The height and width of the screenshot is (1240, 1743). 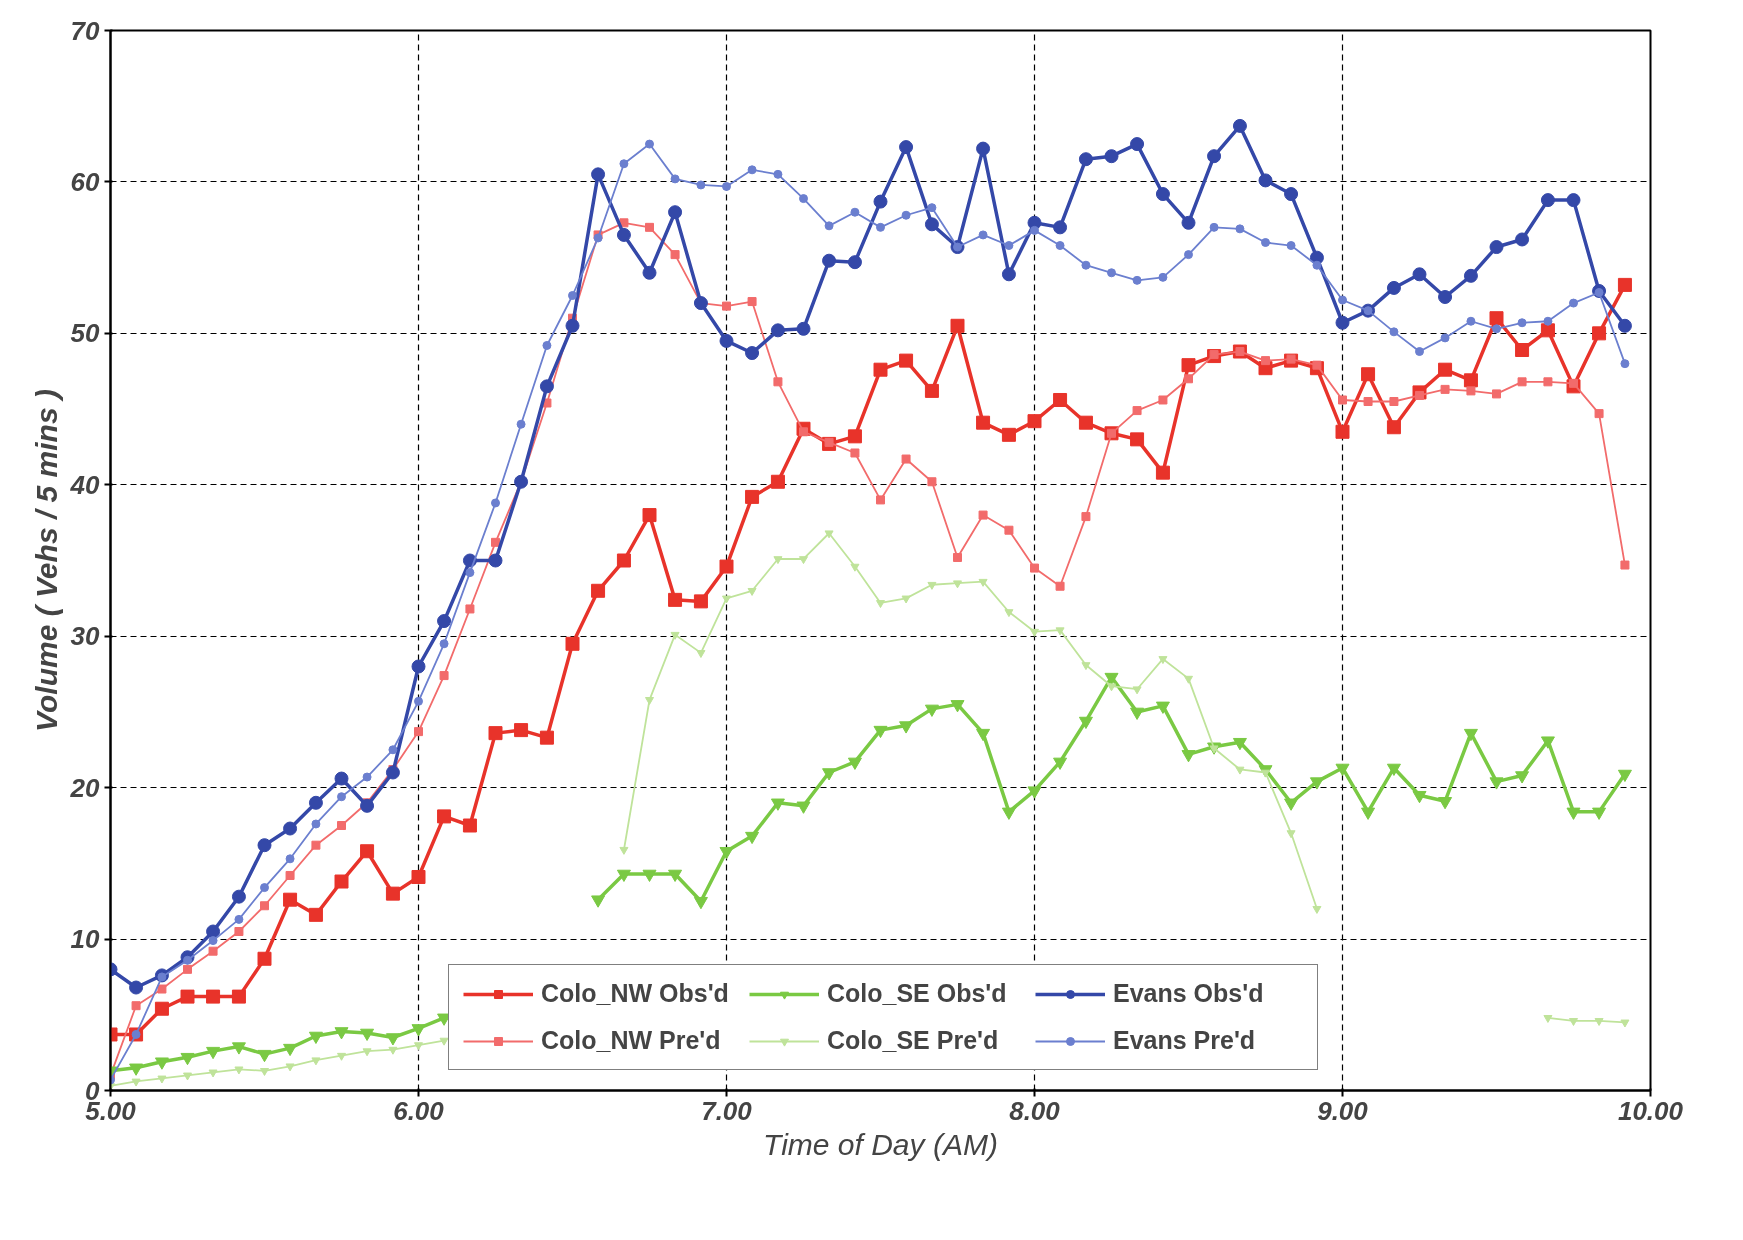 What do you see at coordinates (419, 1110) in the screenshot?
I see `x-tick-label: 6.00` at bounding box center [419, 1110].